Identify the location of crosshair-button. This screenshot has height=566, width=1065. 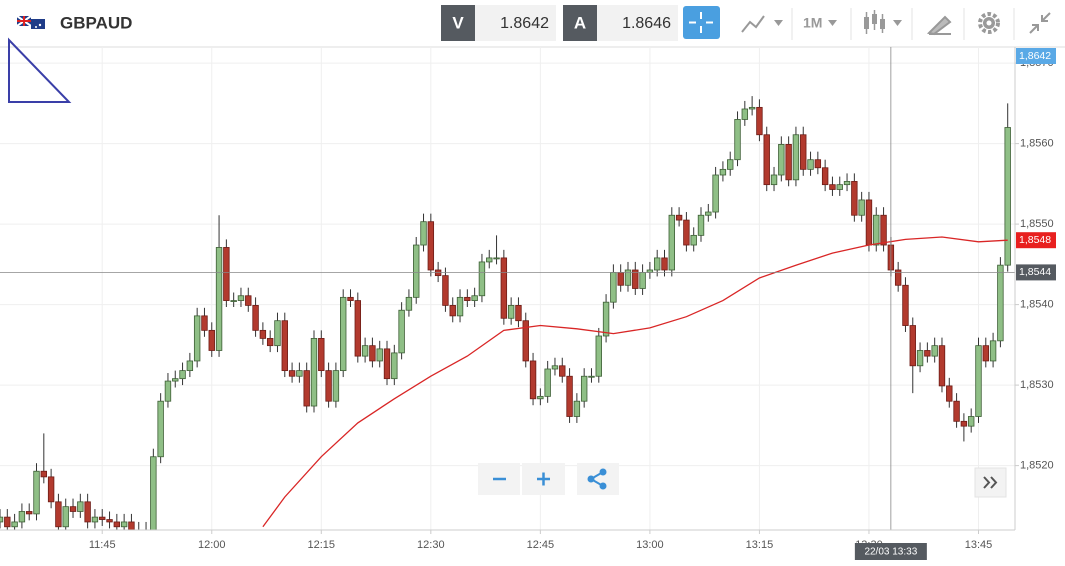
(701, 22).